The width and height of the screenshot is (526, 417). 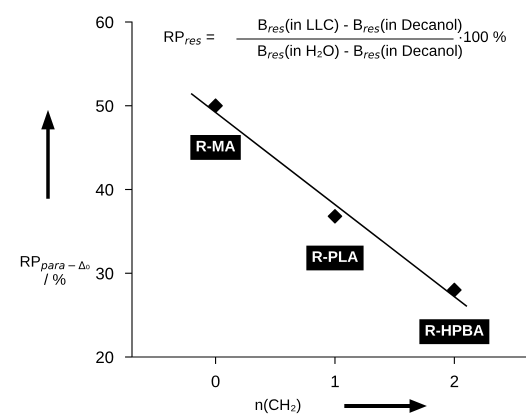 What do you see at coordinates (105, 106) in the screenshot?
I see `y-tick-label: 50` at bounding box center [105, 106].